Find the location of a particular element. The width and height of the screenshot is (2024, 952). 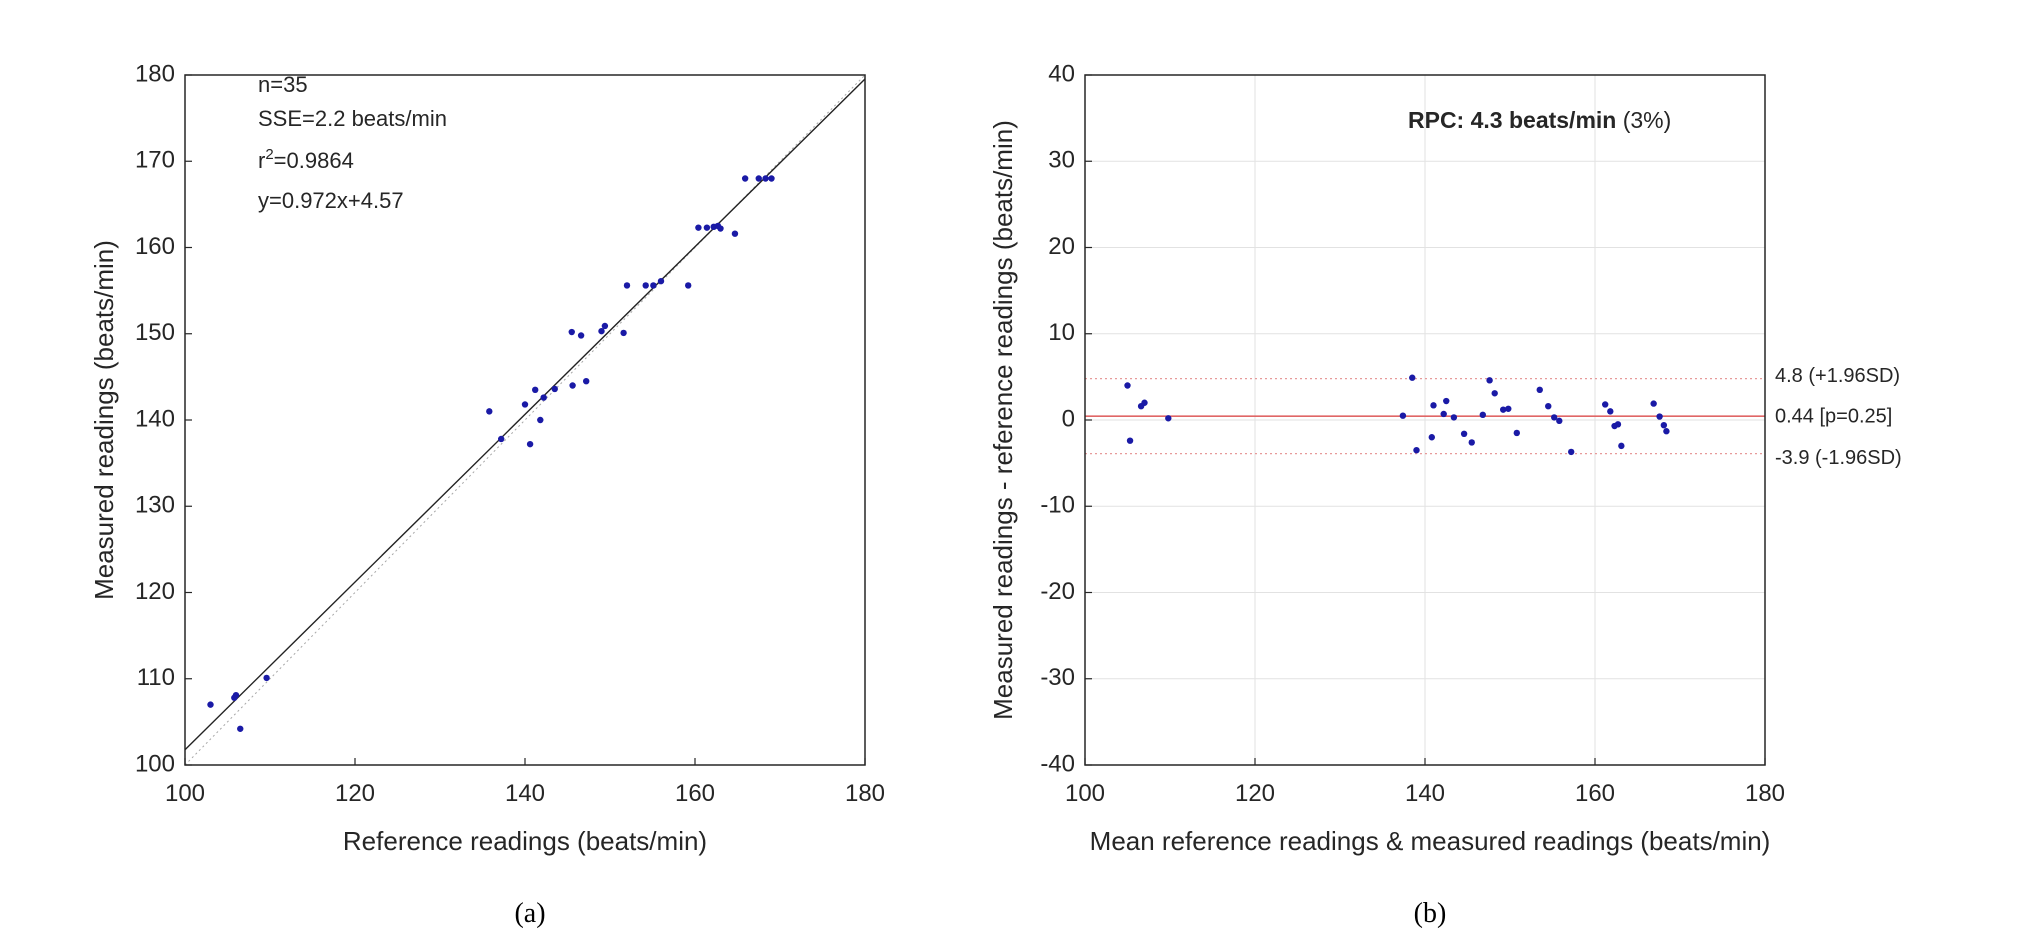

b-x-tick-label: 160 is located at coordinates (1595, 793).